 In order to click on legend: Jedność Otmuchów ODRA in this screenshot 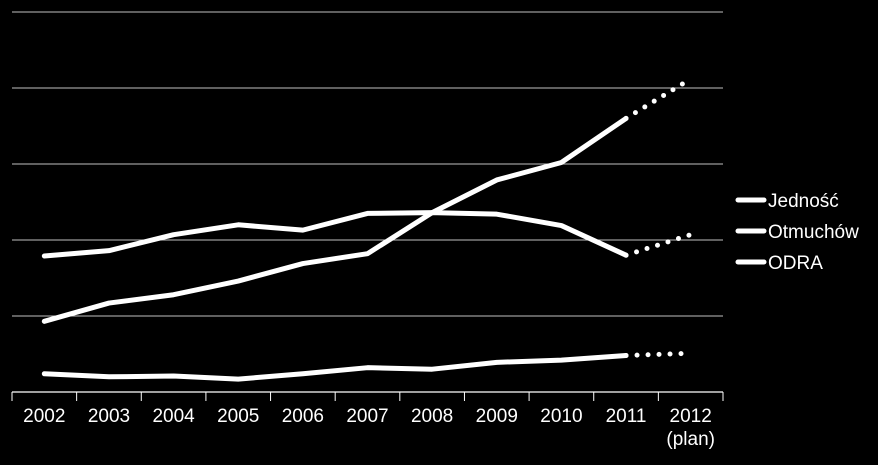, I will do `click(797, 232)`.